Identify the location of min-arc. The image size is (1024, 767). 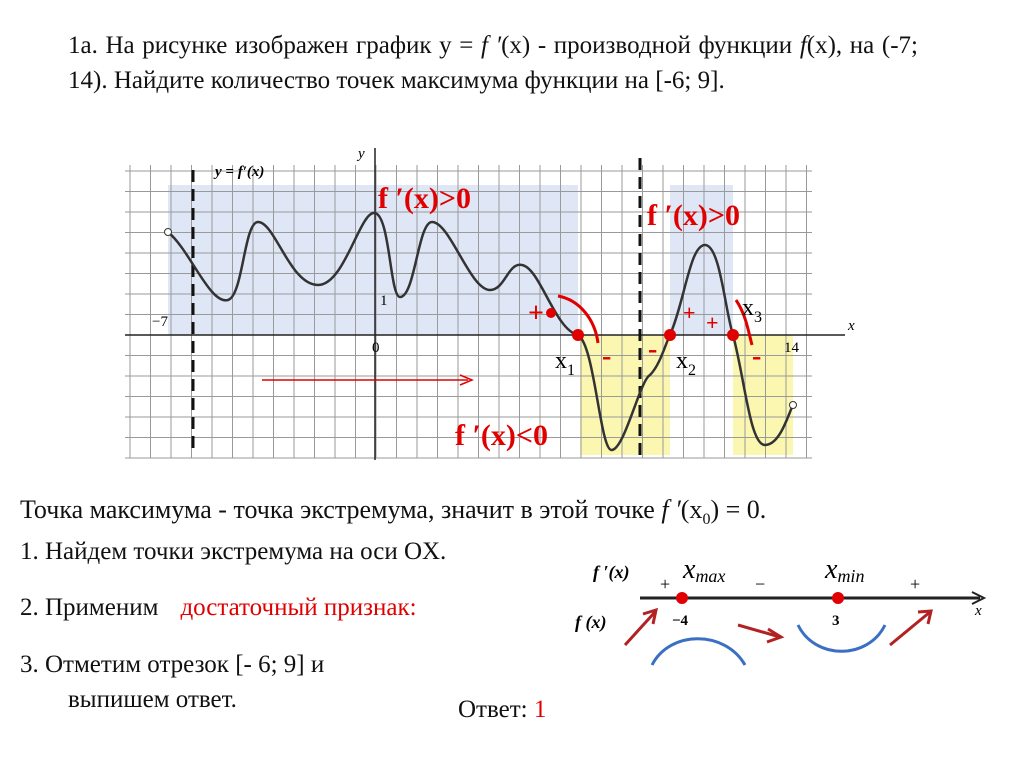
(841, 638).